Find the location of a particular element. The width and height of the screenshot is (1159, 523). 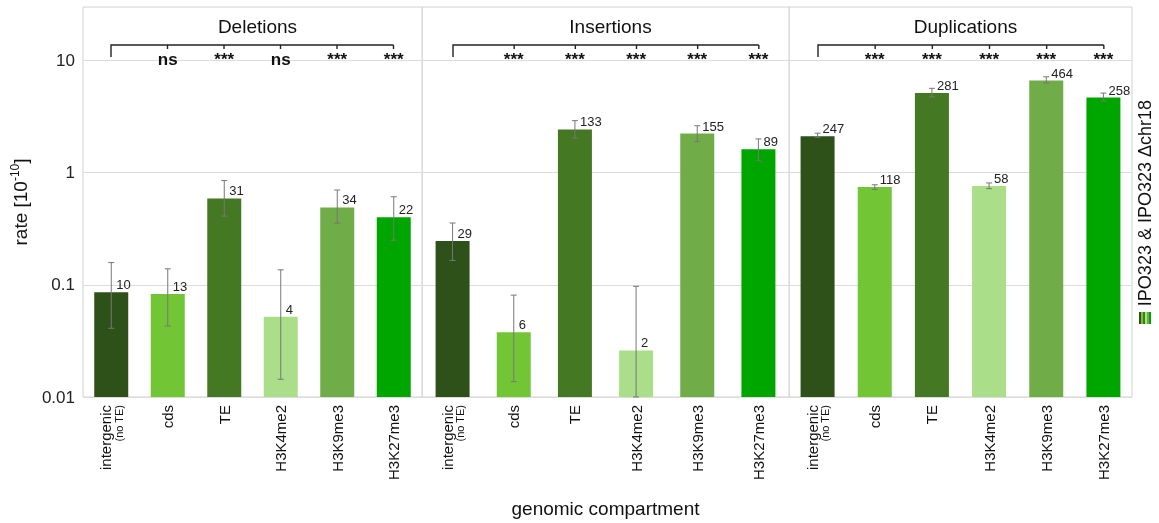

annotation: 6 is located at coordinates (522, 325).